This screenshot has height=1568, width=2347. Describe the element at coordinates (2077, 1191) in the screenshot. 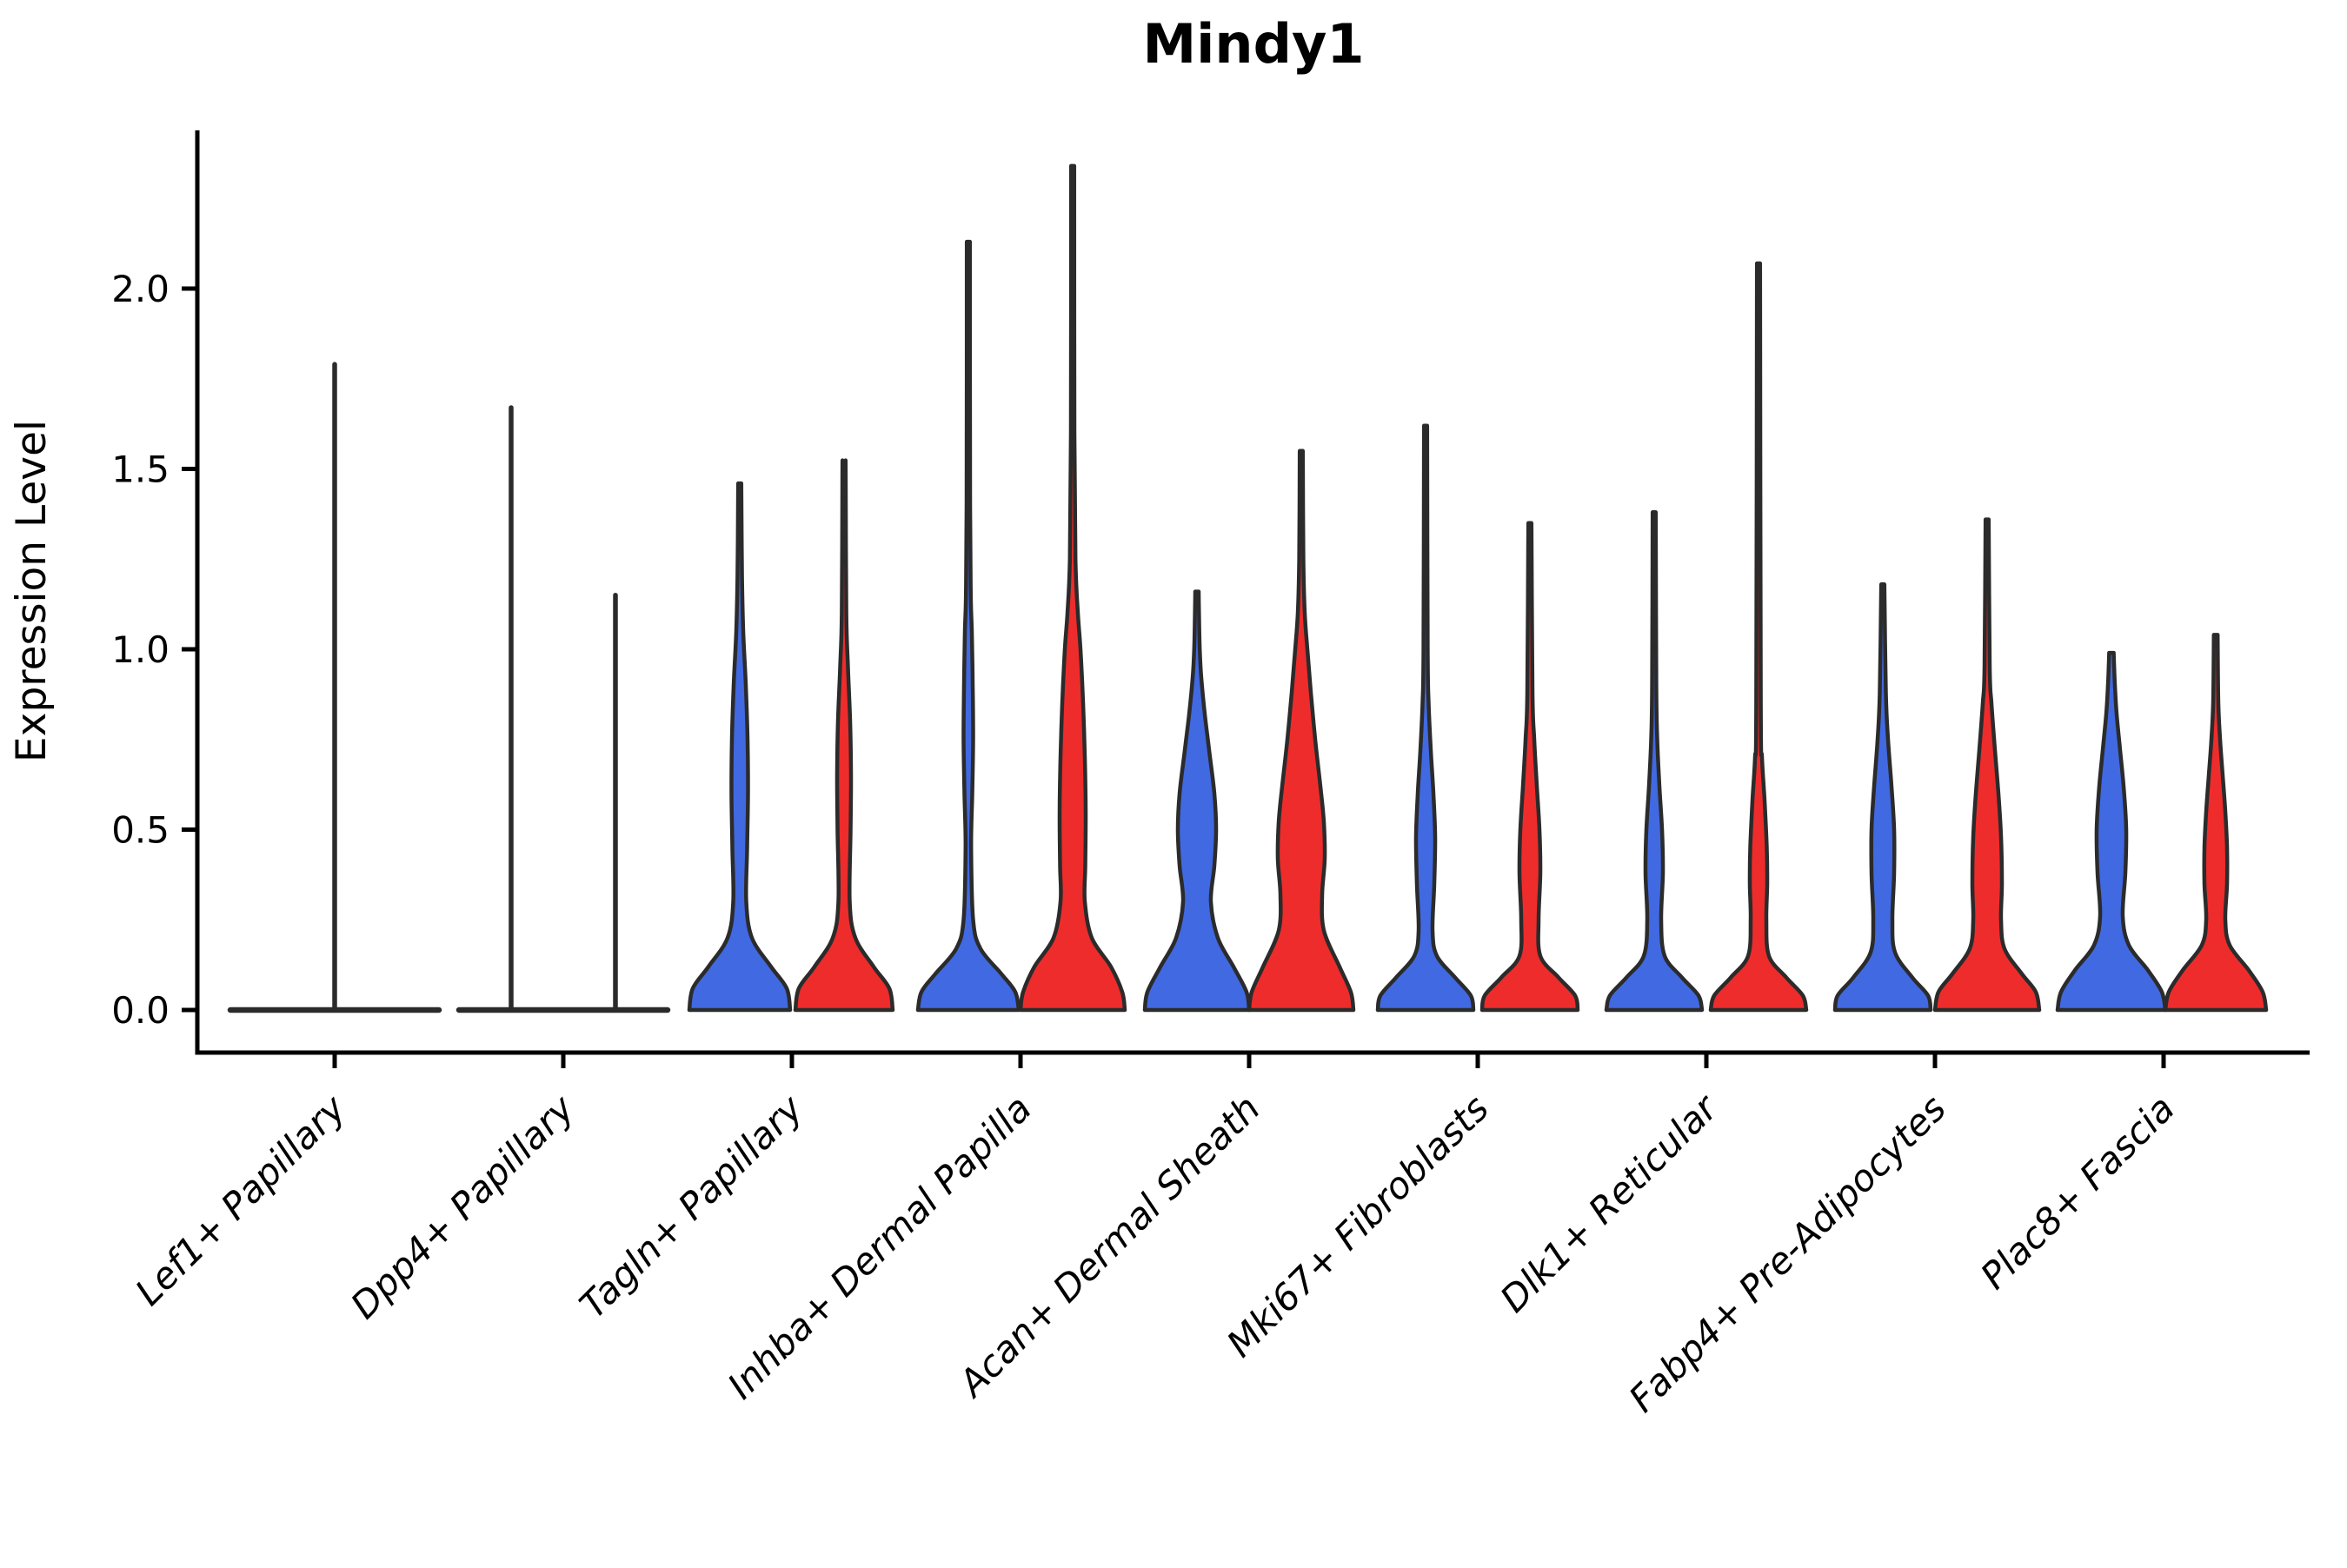

I see `x-tick-label: Plac8+ Fascia` at that location.